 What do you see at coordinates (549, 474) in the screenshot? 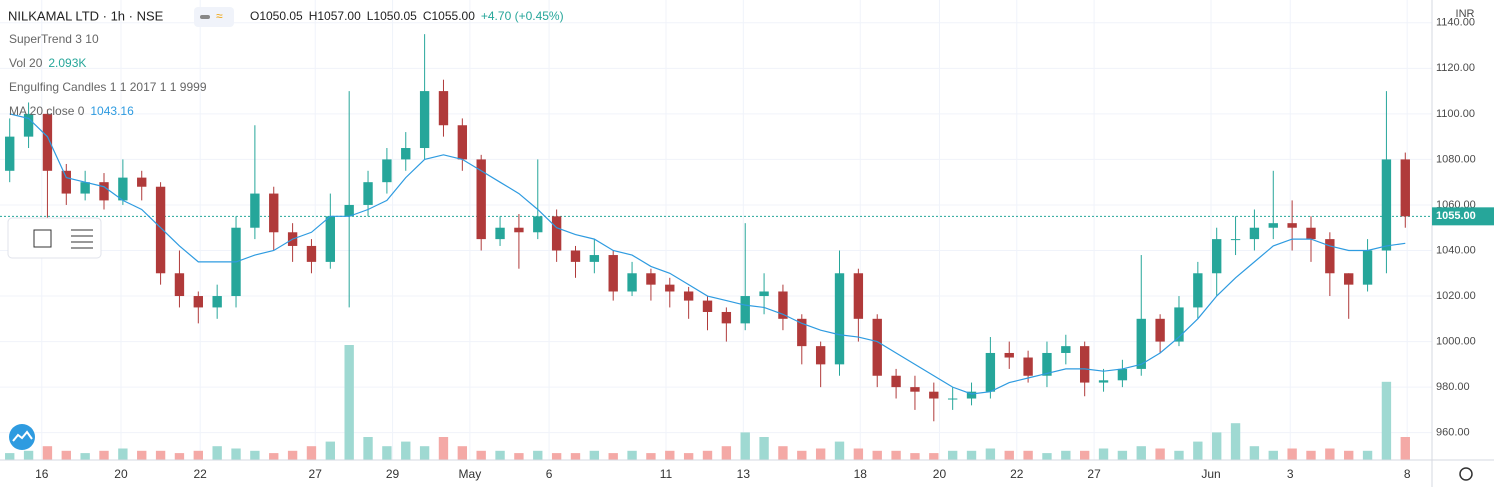
I see `x-tick-label: 6` at bounding box center [549, 474].